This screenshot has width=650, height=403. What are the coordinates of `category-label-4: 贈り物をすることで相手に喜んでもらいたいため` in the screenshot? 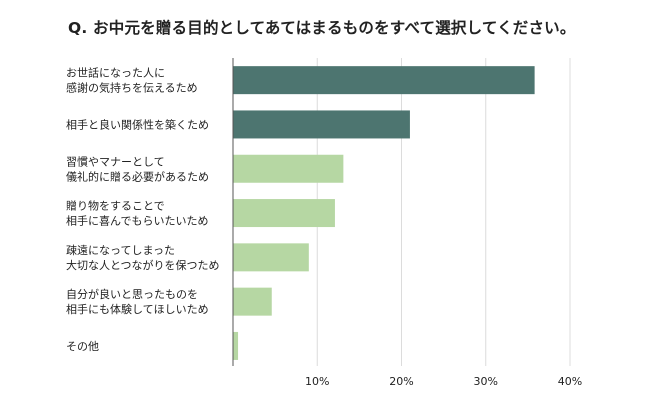 It's located at (137, 213).